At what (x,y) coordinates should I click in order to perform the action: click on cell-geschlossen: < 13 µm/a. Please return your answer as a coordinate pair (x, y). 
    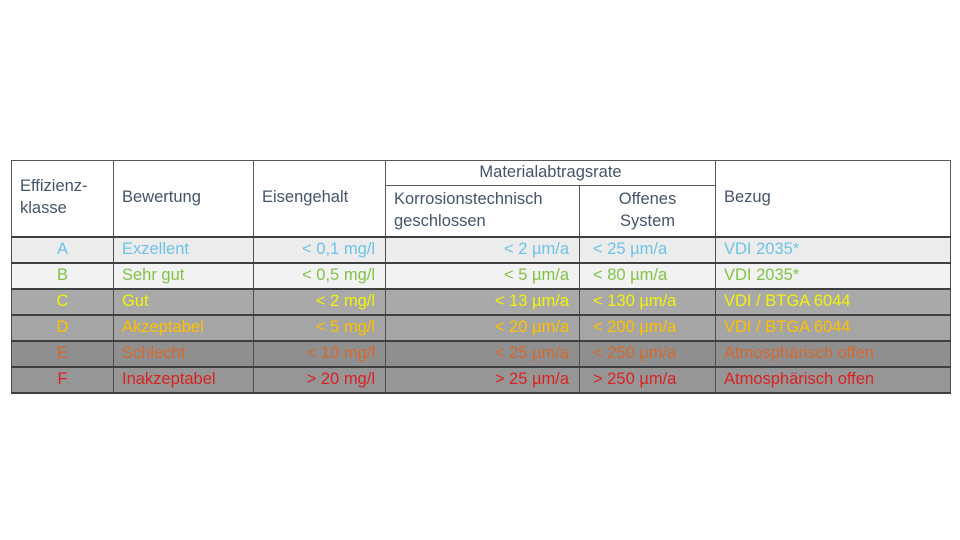
    Looking at the image, I should click on (482, 301).